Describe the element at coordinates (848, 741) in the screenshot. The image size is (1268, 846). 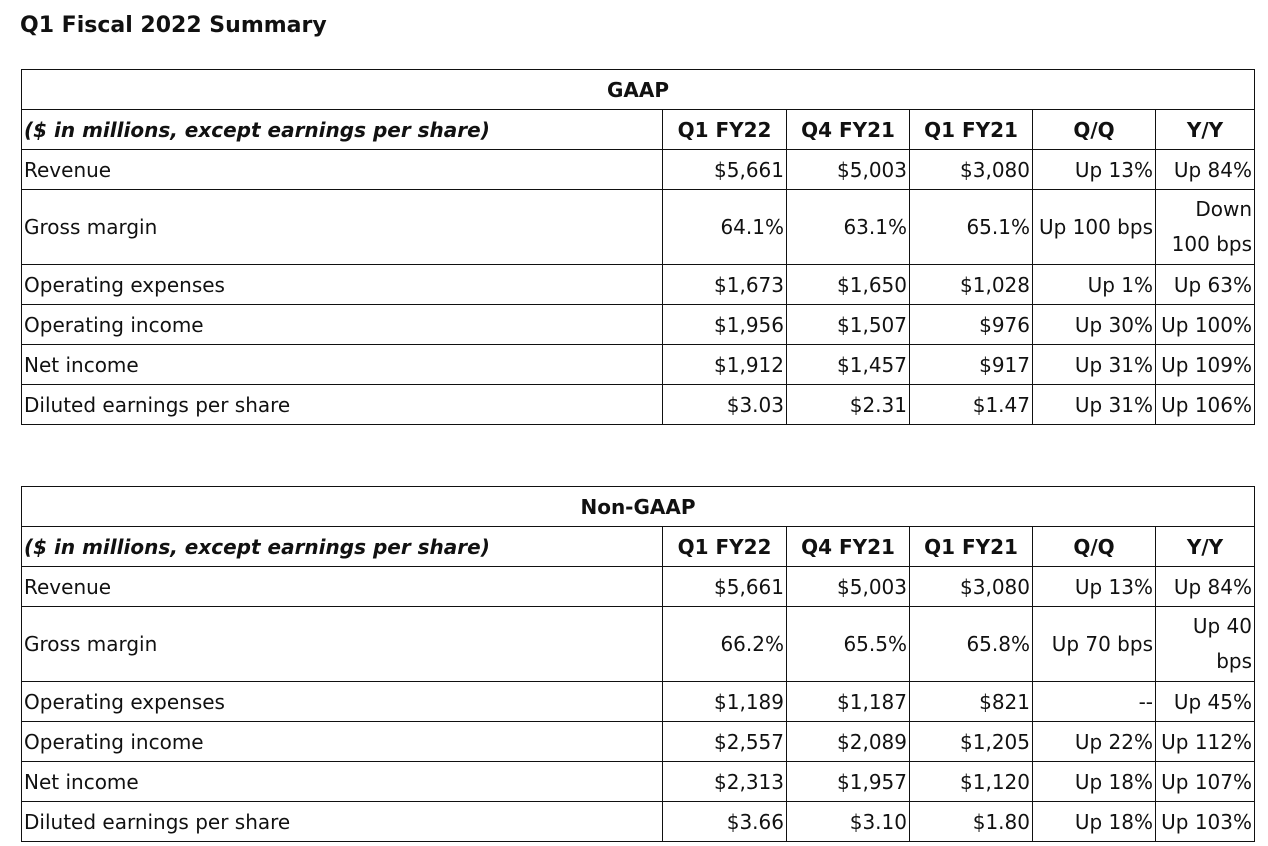
I see `cell-value: $2,089` at that location.